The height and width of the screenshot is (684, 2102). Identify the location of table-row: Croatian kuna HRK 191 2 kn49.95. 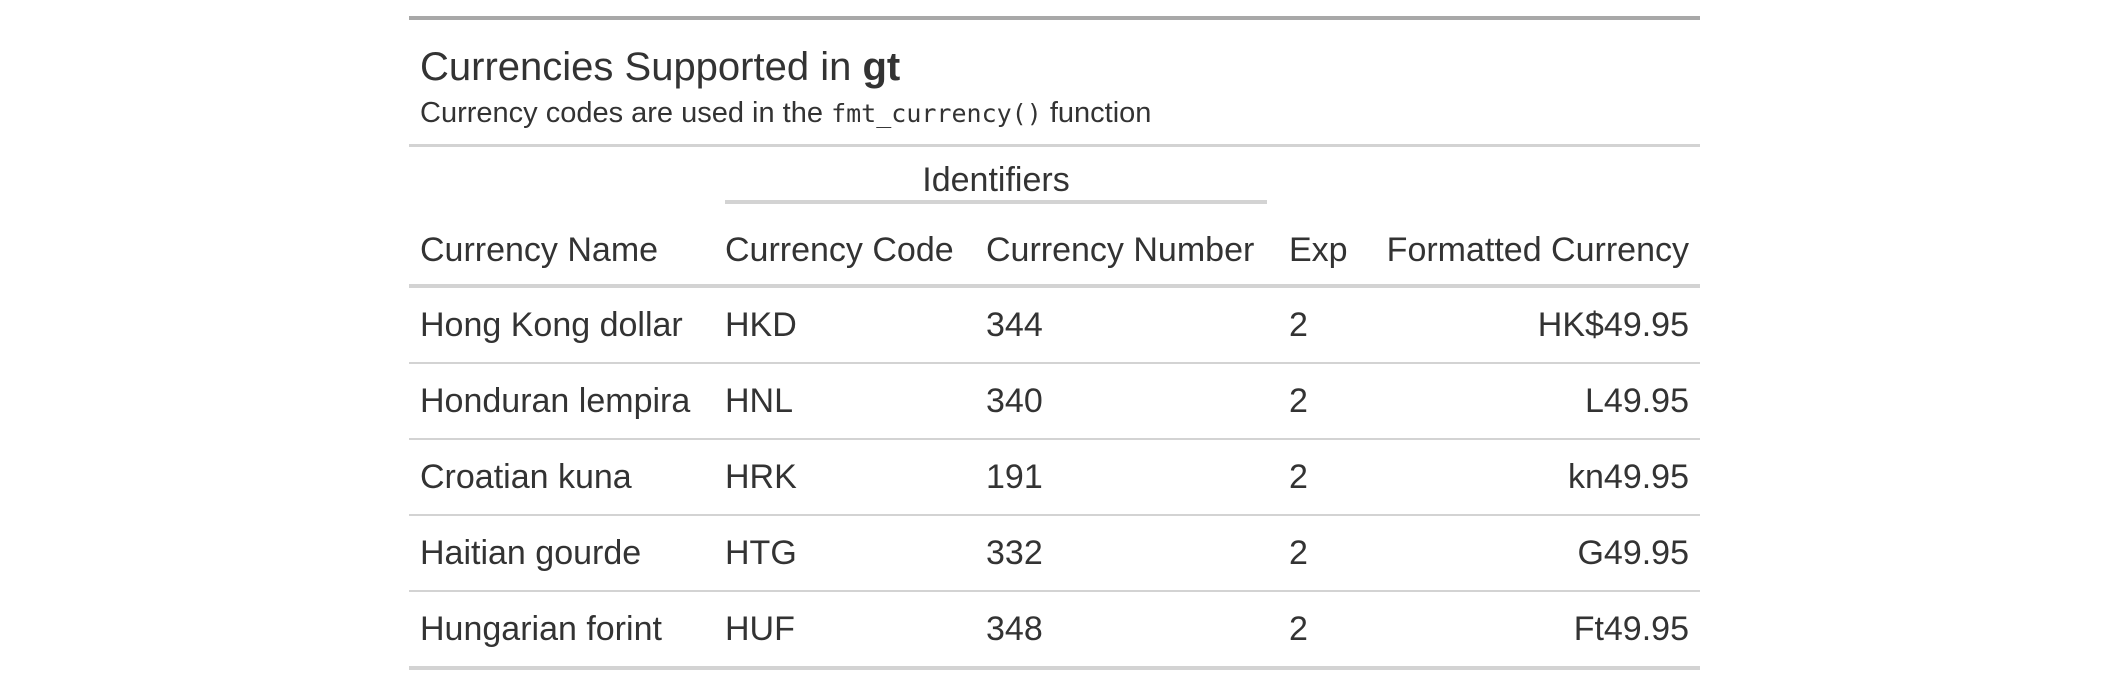
(1054, 477).